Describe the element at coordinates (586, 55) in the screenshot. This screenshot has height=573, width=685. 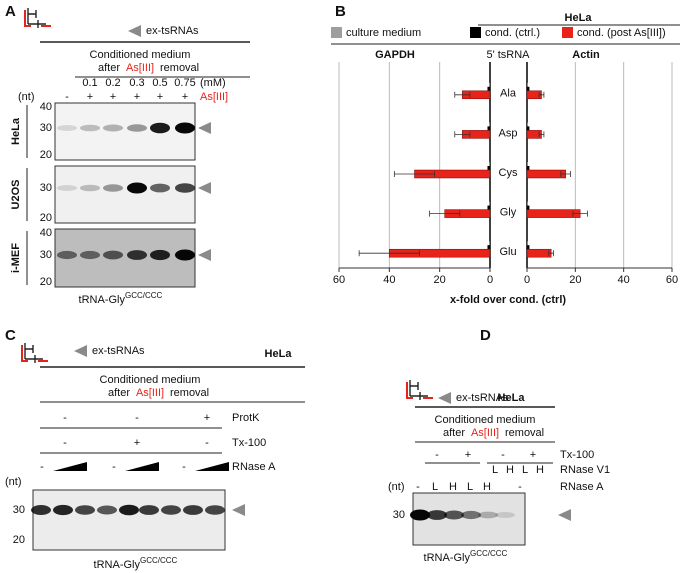
I see `chart-title: Actin` at that location.